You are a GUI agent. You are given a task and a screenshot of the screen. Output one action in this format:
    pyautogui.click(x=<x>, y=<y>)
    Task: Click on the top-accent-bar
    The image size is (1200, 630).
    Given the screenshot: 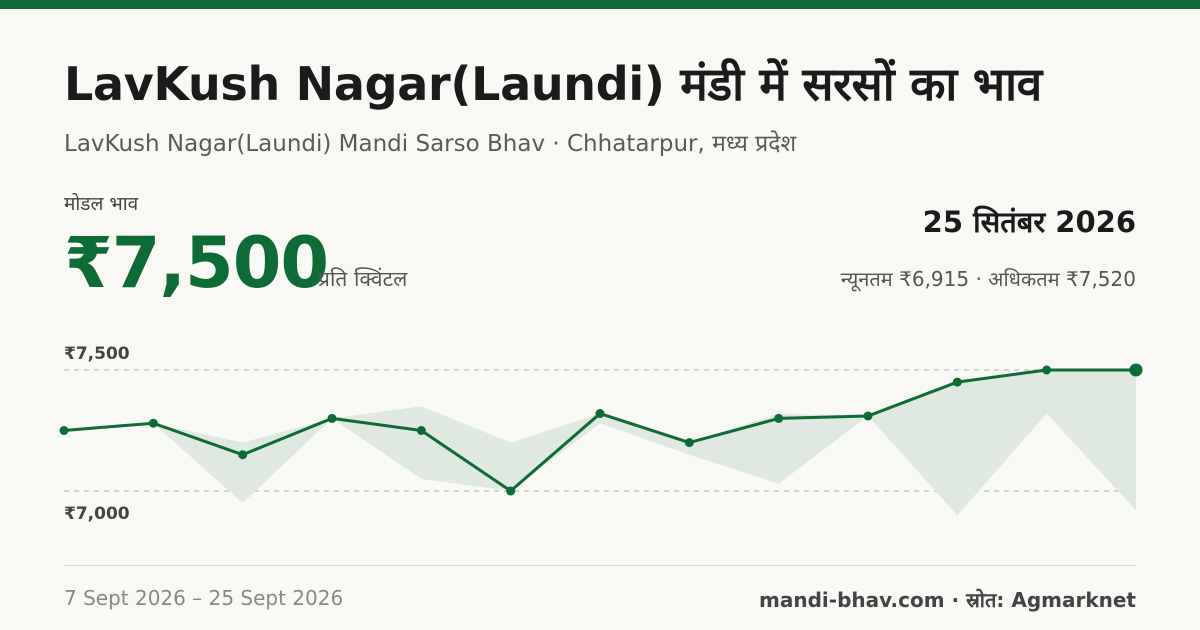 What is the action you would take?
    pyautogui.click(x=600, y=4)
    